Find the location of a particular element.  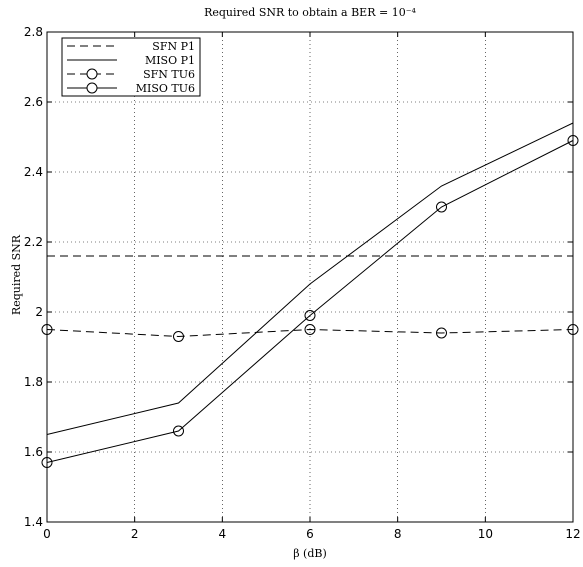

y-tick-label: 2 is located at coordinates (39, 312).